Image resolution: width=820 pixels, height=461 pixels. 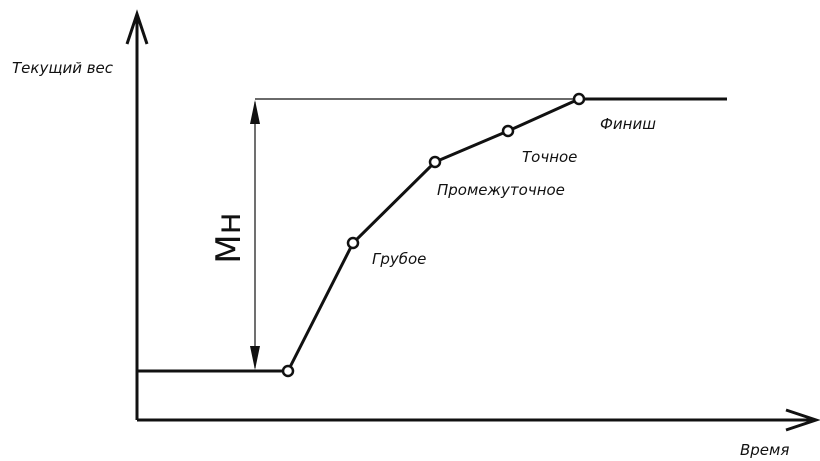 I want to click on x-axis-arrow, so click(x=802, y=420).